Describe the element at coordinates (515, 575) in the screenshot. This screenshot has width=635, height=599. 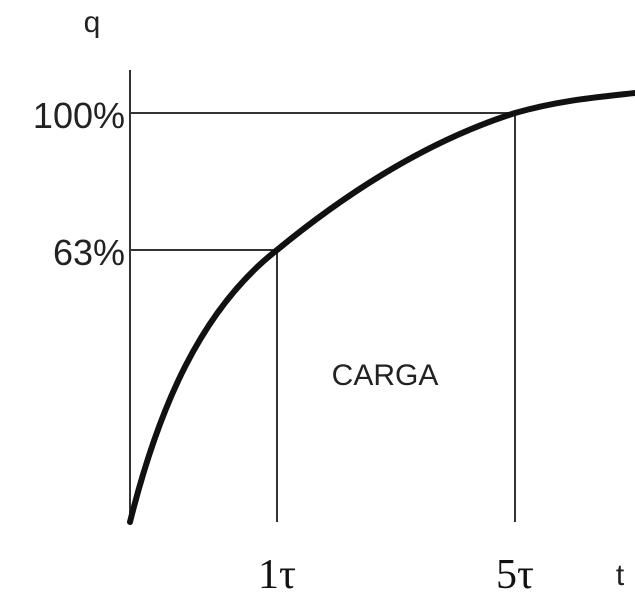
I see `time-label: 5τ` at that location.